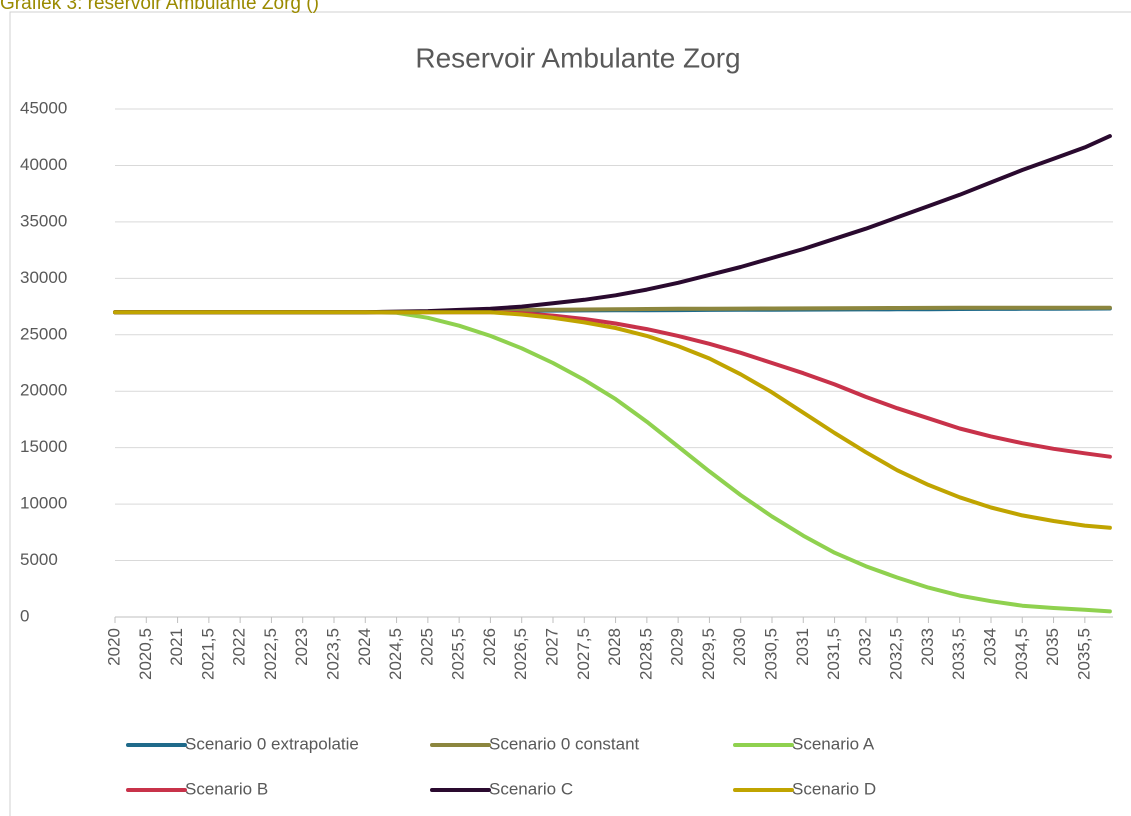 The height and width of the screenshot is (816, 1131). I want to click on x-tick-label: 2034,5, so click(1021, 654).